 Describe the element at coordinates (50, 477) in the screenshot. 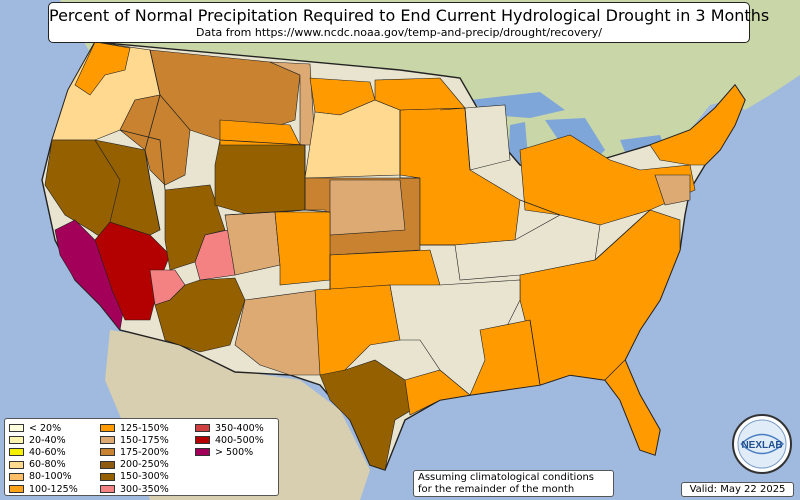

I see `legend-label: 80-100%` at that location.